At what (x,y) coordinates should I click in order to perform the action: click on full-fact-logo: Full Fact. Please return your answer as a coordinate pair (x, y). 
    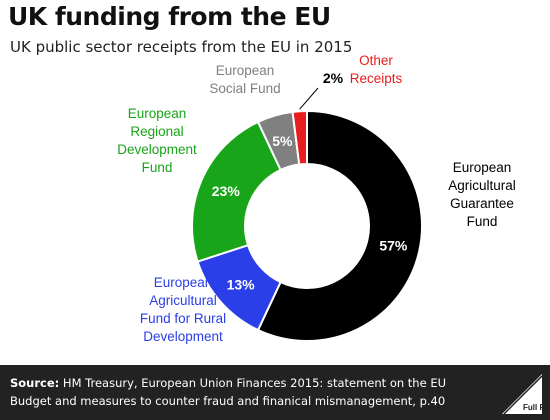
    Looking at the image, I should click on (523, 394).